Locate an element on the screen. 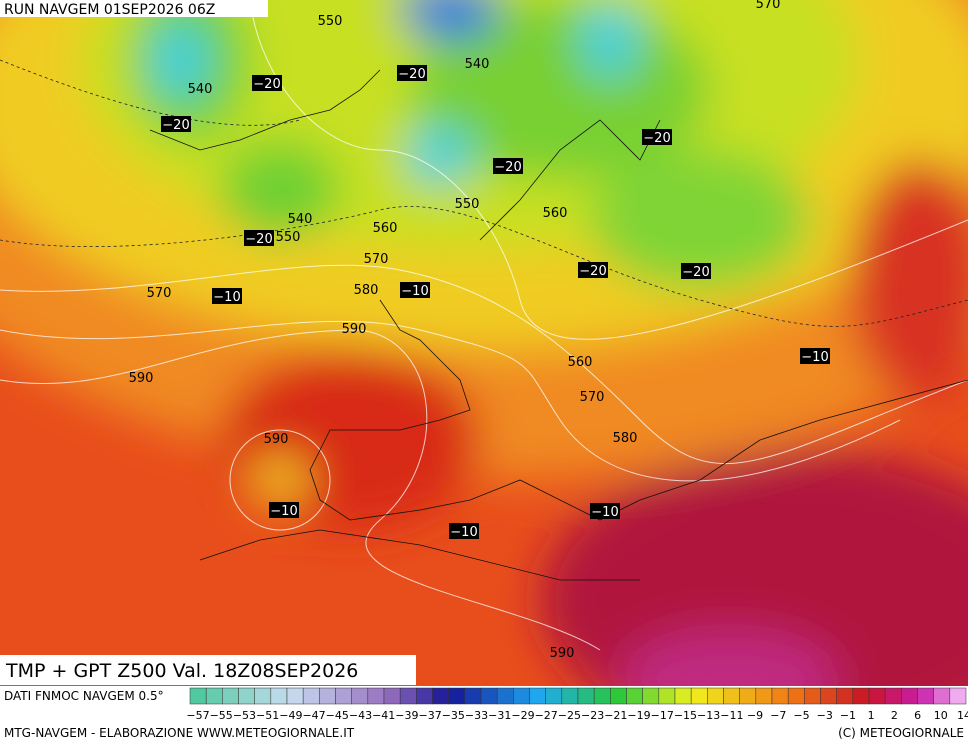 The width and height of the screenshot is (968, 749). colorbar-tick-label: −57 is located at coordinates (197, 715).